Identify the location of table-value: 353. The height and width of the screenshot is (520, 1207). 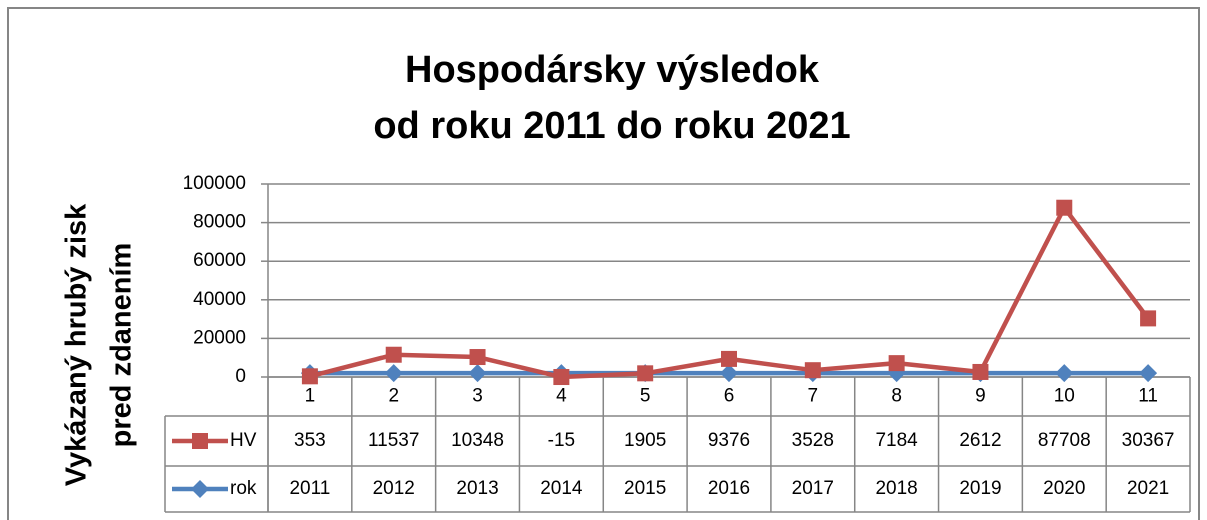
(310, 440).